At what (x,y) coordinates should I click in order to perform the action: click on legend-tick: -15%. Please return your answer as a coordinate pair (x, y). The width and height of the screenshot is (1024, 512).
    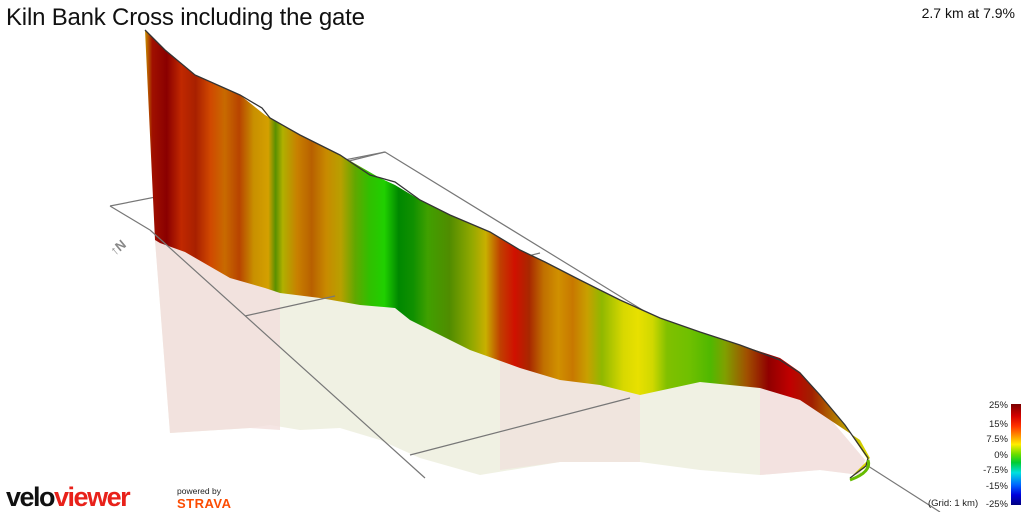
    Looking at the image, I should click on (996, 486).